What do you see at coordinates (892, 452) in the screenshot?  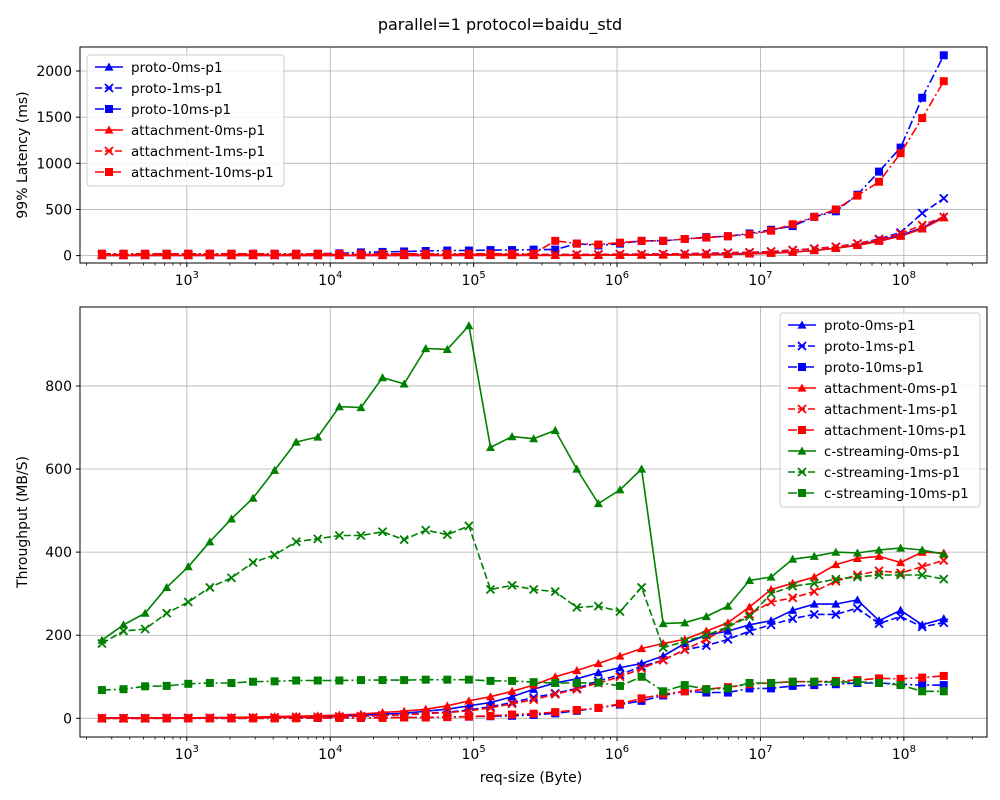 I see `legend-label: c-streaming-0ms-p1` at bounding box center [892, 452].